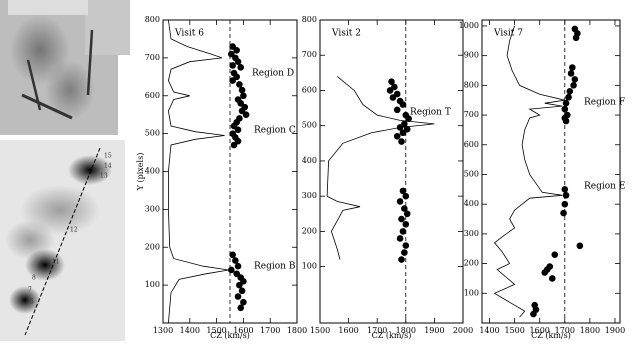  What do you see at coordinates (104, 176) in the screenshot?
I see `image-label: 13` at bounding box center [104, 176].